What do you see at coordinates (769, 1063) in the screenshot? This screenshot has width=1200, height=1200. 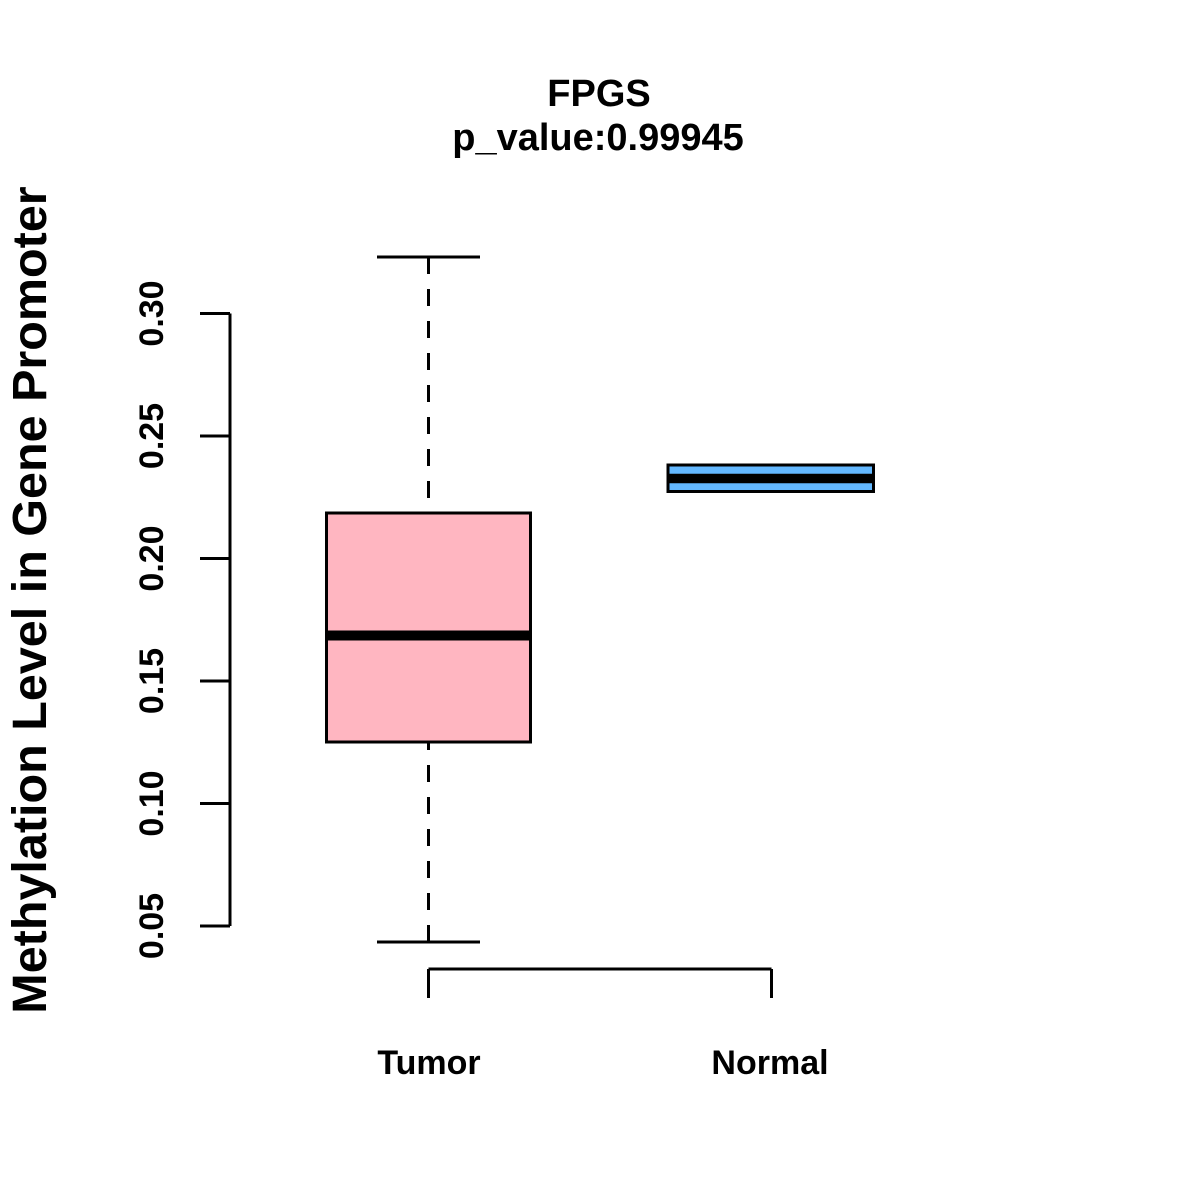 I see `svg-text: Normal` at bounding box center [769, 1063].